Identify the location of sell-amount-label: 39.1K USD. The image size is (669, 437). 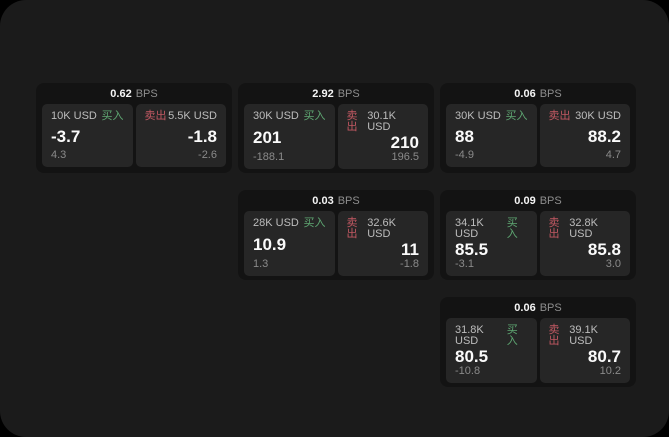
(583, 335).